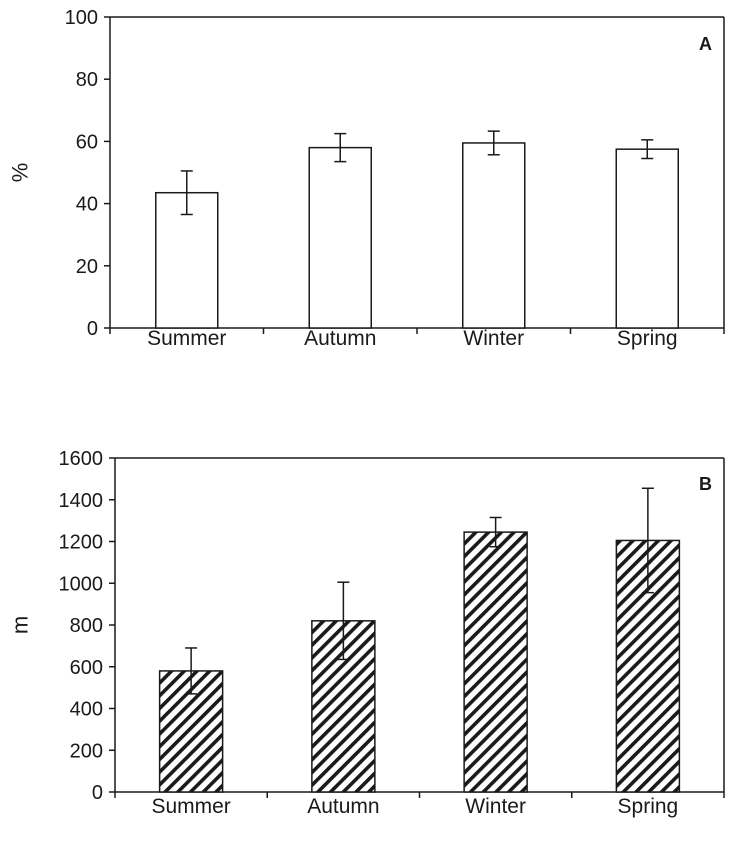 The image size is (730, 844). What do you see at coordinates (87, 205) in the screenshot?
I see `panel-a-y-tick-label: 40` at bounding box center [87, 205].